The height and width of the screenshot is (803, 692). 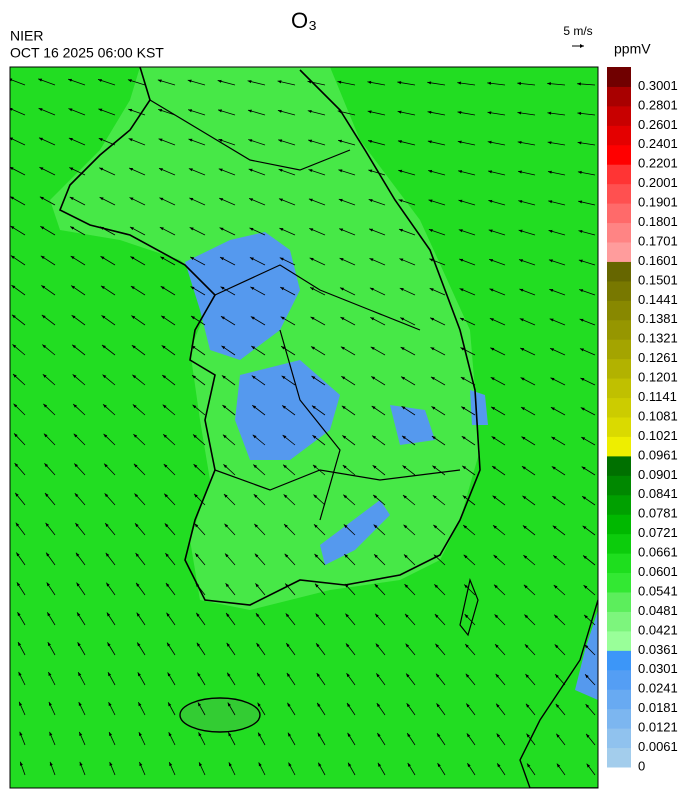 I want to click on jeju-island, so click(x=220, y=715).